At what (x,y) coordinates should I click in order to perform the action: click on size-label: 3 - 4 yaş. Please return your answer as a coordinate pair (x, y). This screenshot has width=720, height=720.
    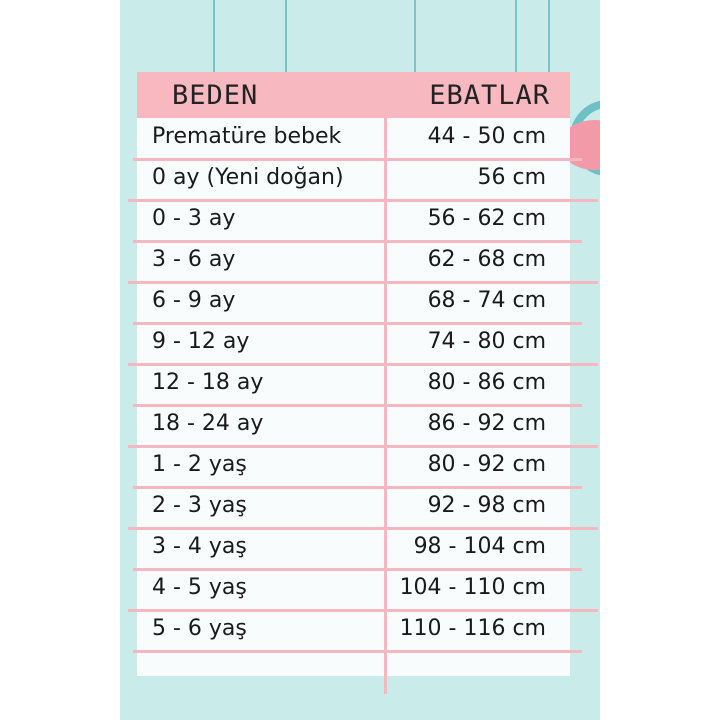
    Looking at the image, I should click on (199, 546).